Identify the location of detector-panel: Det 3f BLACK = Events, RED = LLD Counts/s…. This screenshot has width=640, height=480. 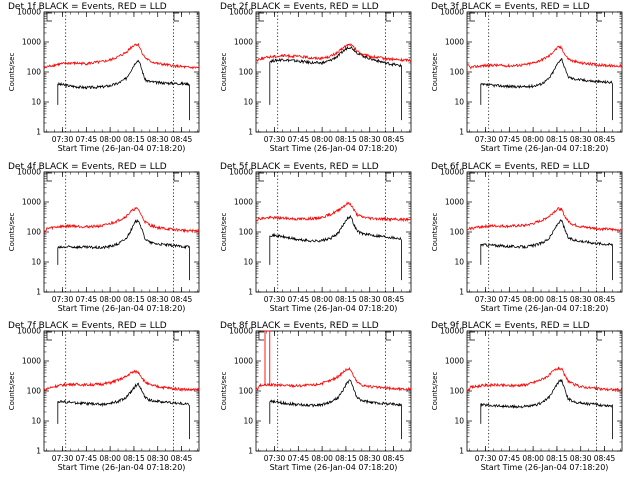
(527, 77).